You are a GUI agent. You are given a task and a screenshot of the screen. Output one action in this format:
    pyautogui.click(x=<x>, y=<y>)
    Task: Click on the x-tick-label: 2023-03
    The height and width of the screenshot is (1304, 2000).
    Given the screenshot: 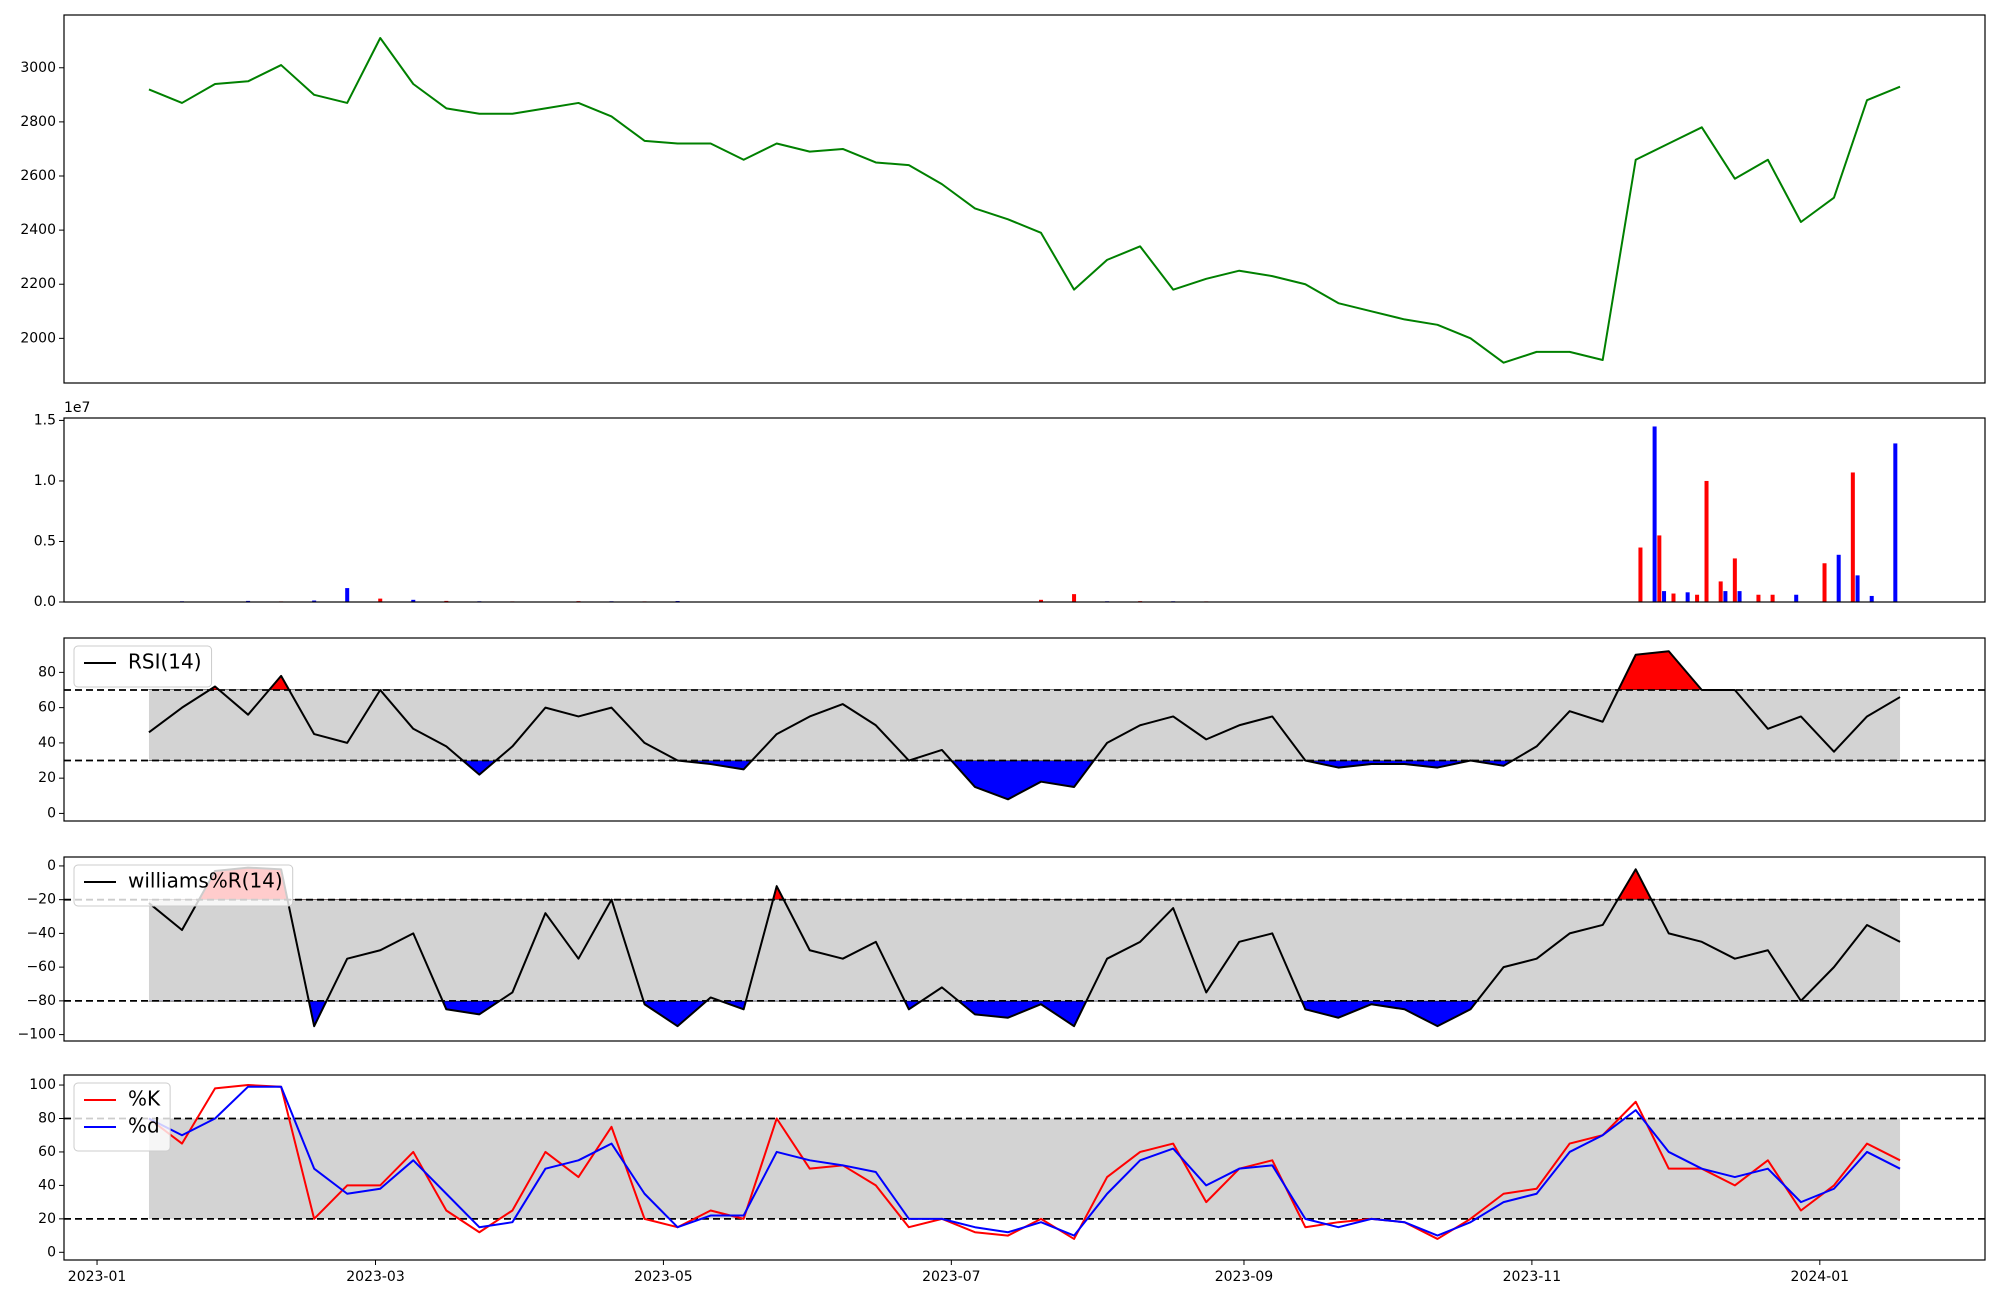 What is the action you would take?
    pyautogui.click(x=375, y=1277)
    